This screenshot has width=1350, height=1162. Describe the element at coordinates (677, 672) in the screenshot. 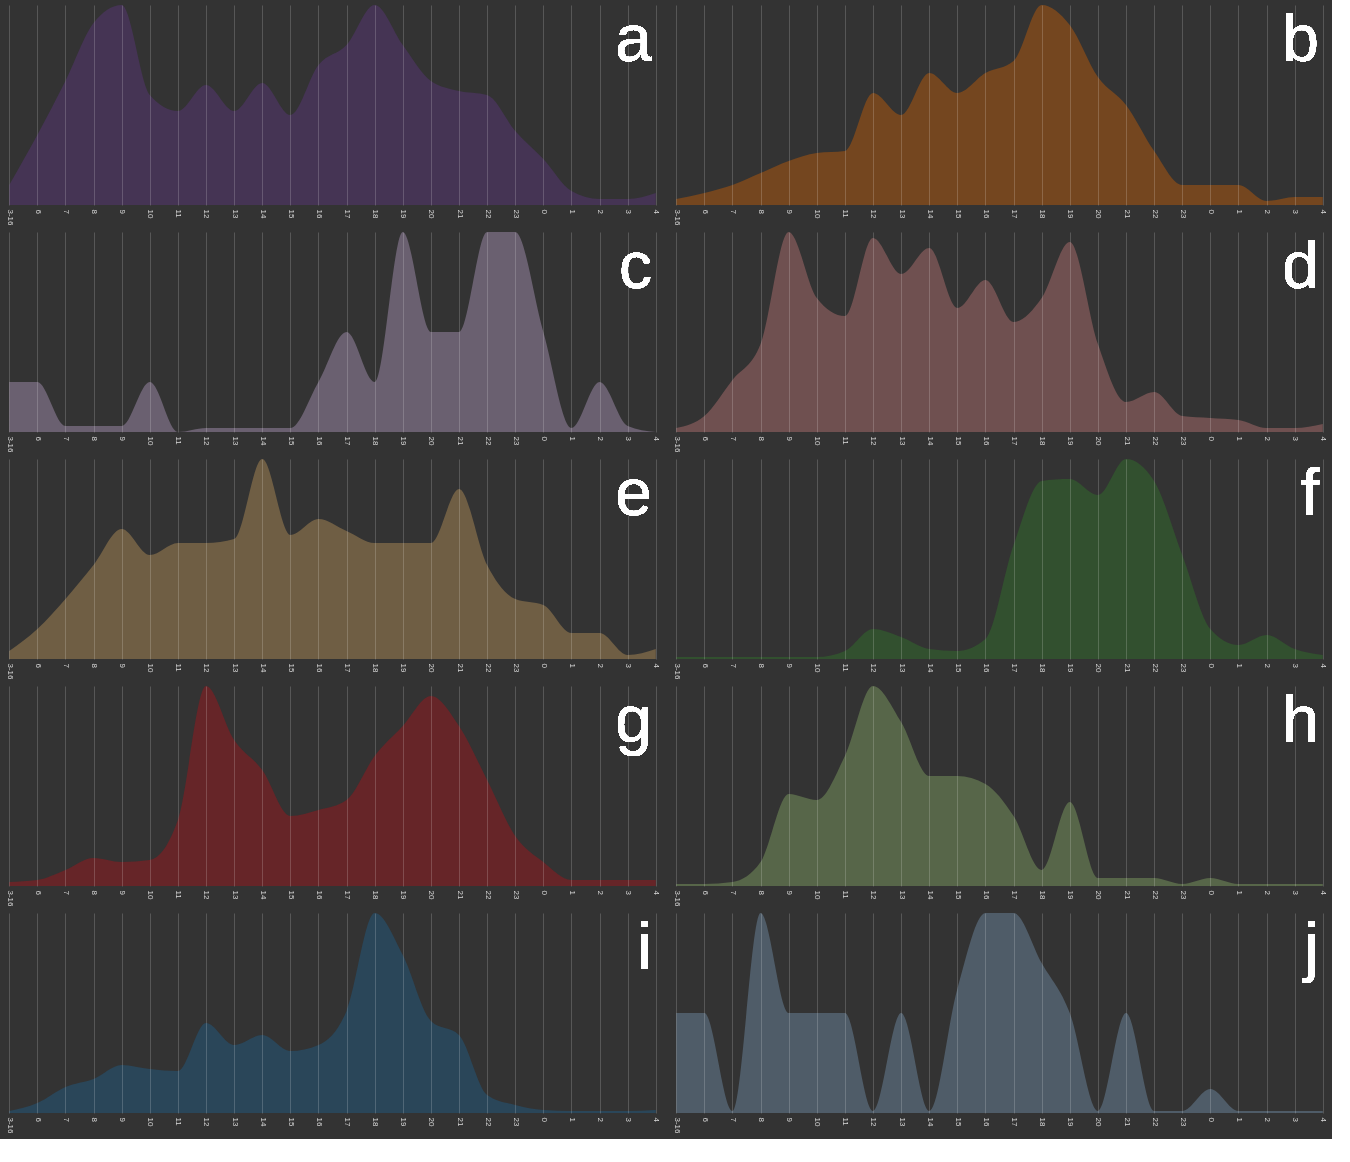

I see `x-tick-label: 3-16` at that location.